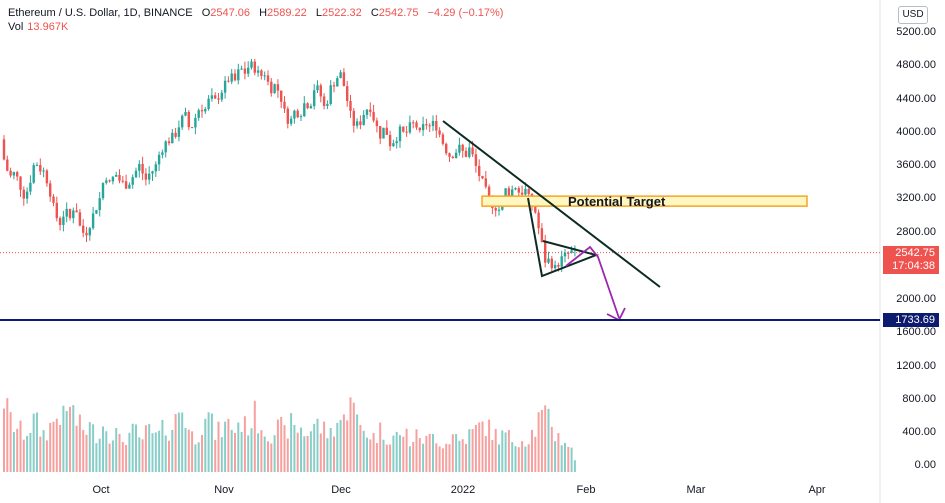 This screenshot has width=945, height=503. What do you see at coordinates (916, 65) in the screenshot?
I see `y-tick-label: 4800.00` at bounding box center [916, 65].